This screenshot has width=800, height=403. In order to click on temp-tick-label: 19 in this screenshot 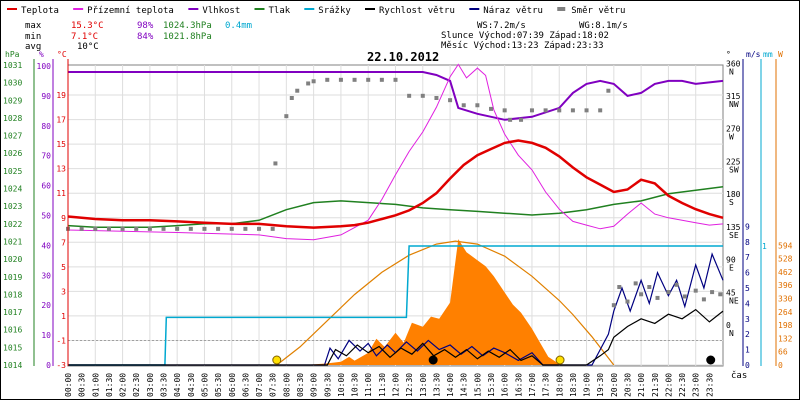, I will do `click(61, 95)`.